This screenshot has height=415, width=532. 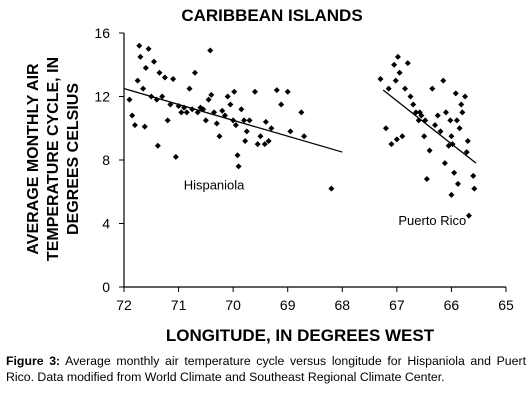 I want to click on x-tick-label: 71, so click(x=179, y=305).